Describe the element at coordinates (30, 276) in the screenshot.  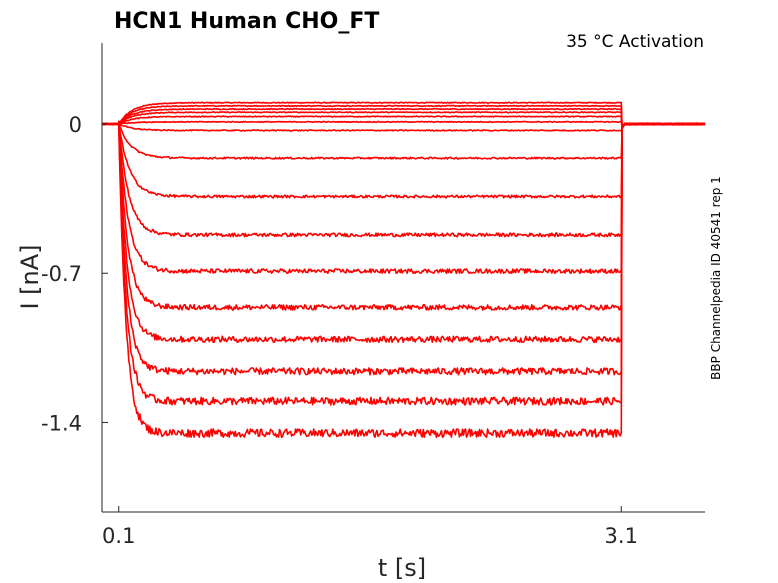
I see `y-axis-label: I [nA]` at that location.